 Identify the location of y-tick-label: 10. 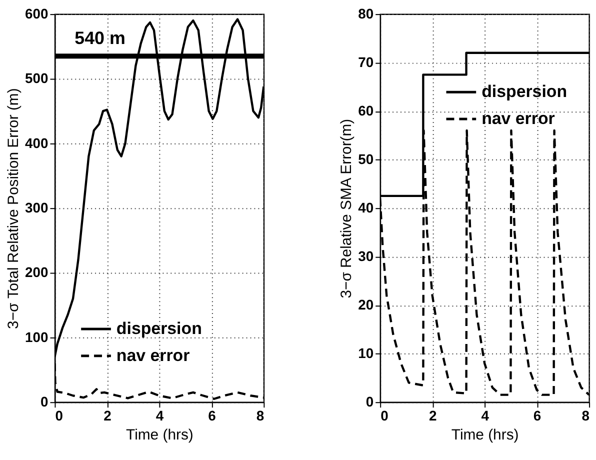
(366, 353).